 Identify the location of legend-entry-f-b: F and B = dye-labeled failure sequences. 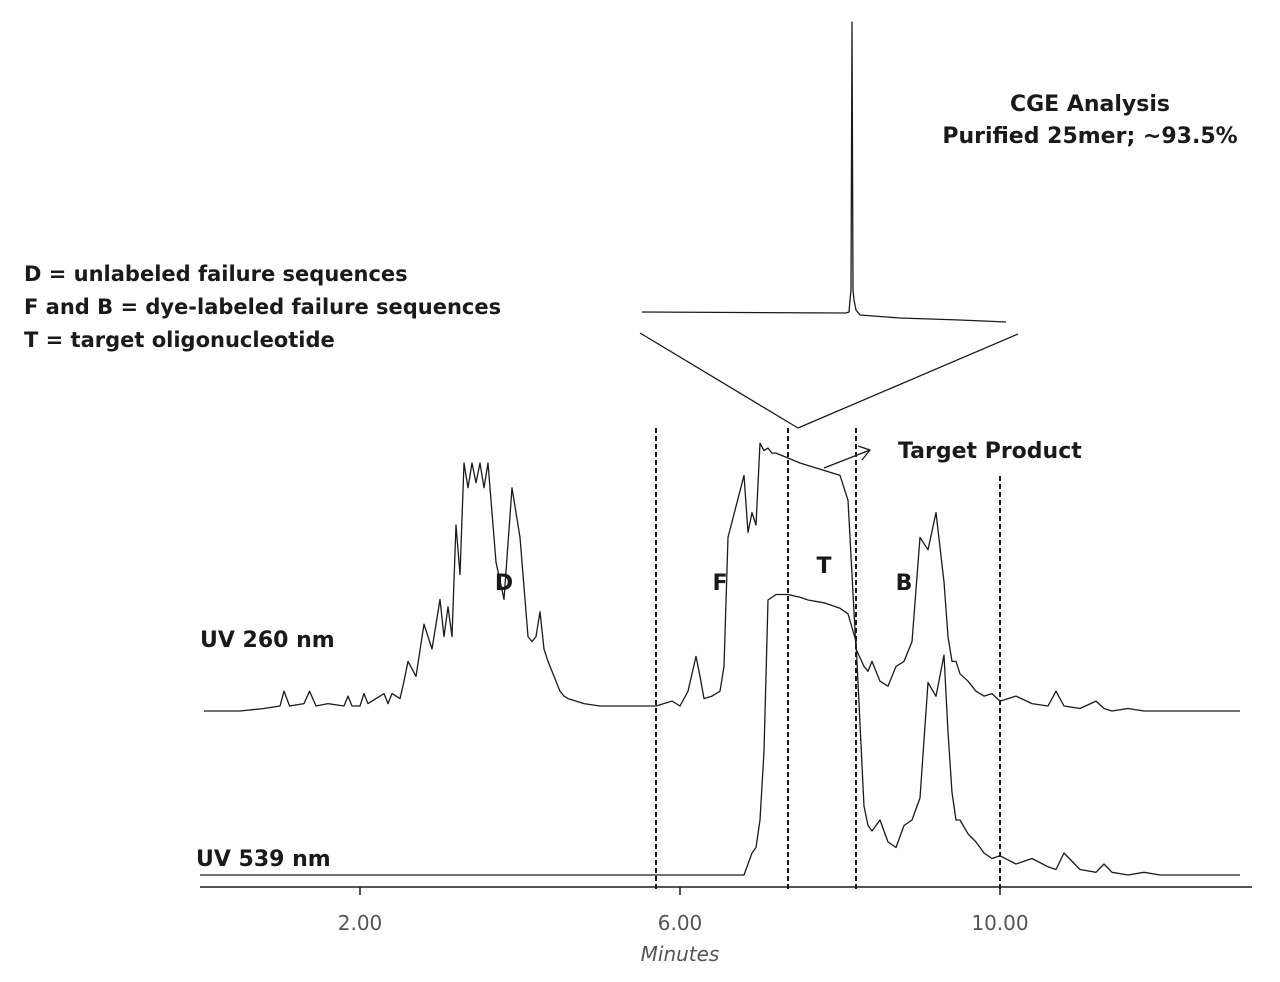
(262, 307).